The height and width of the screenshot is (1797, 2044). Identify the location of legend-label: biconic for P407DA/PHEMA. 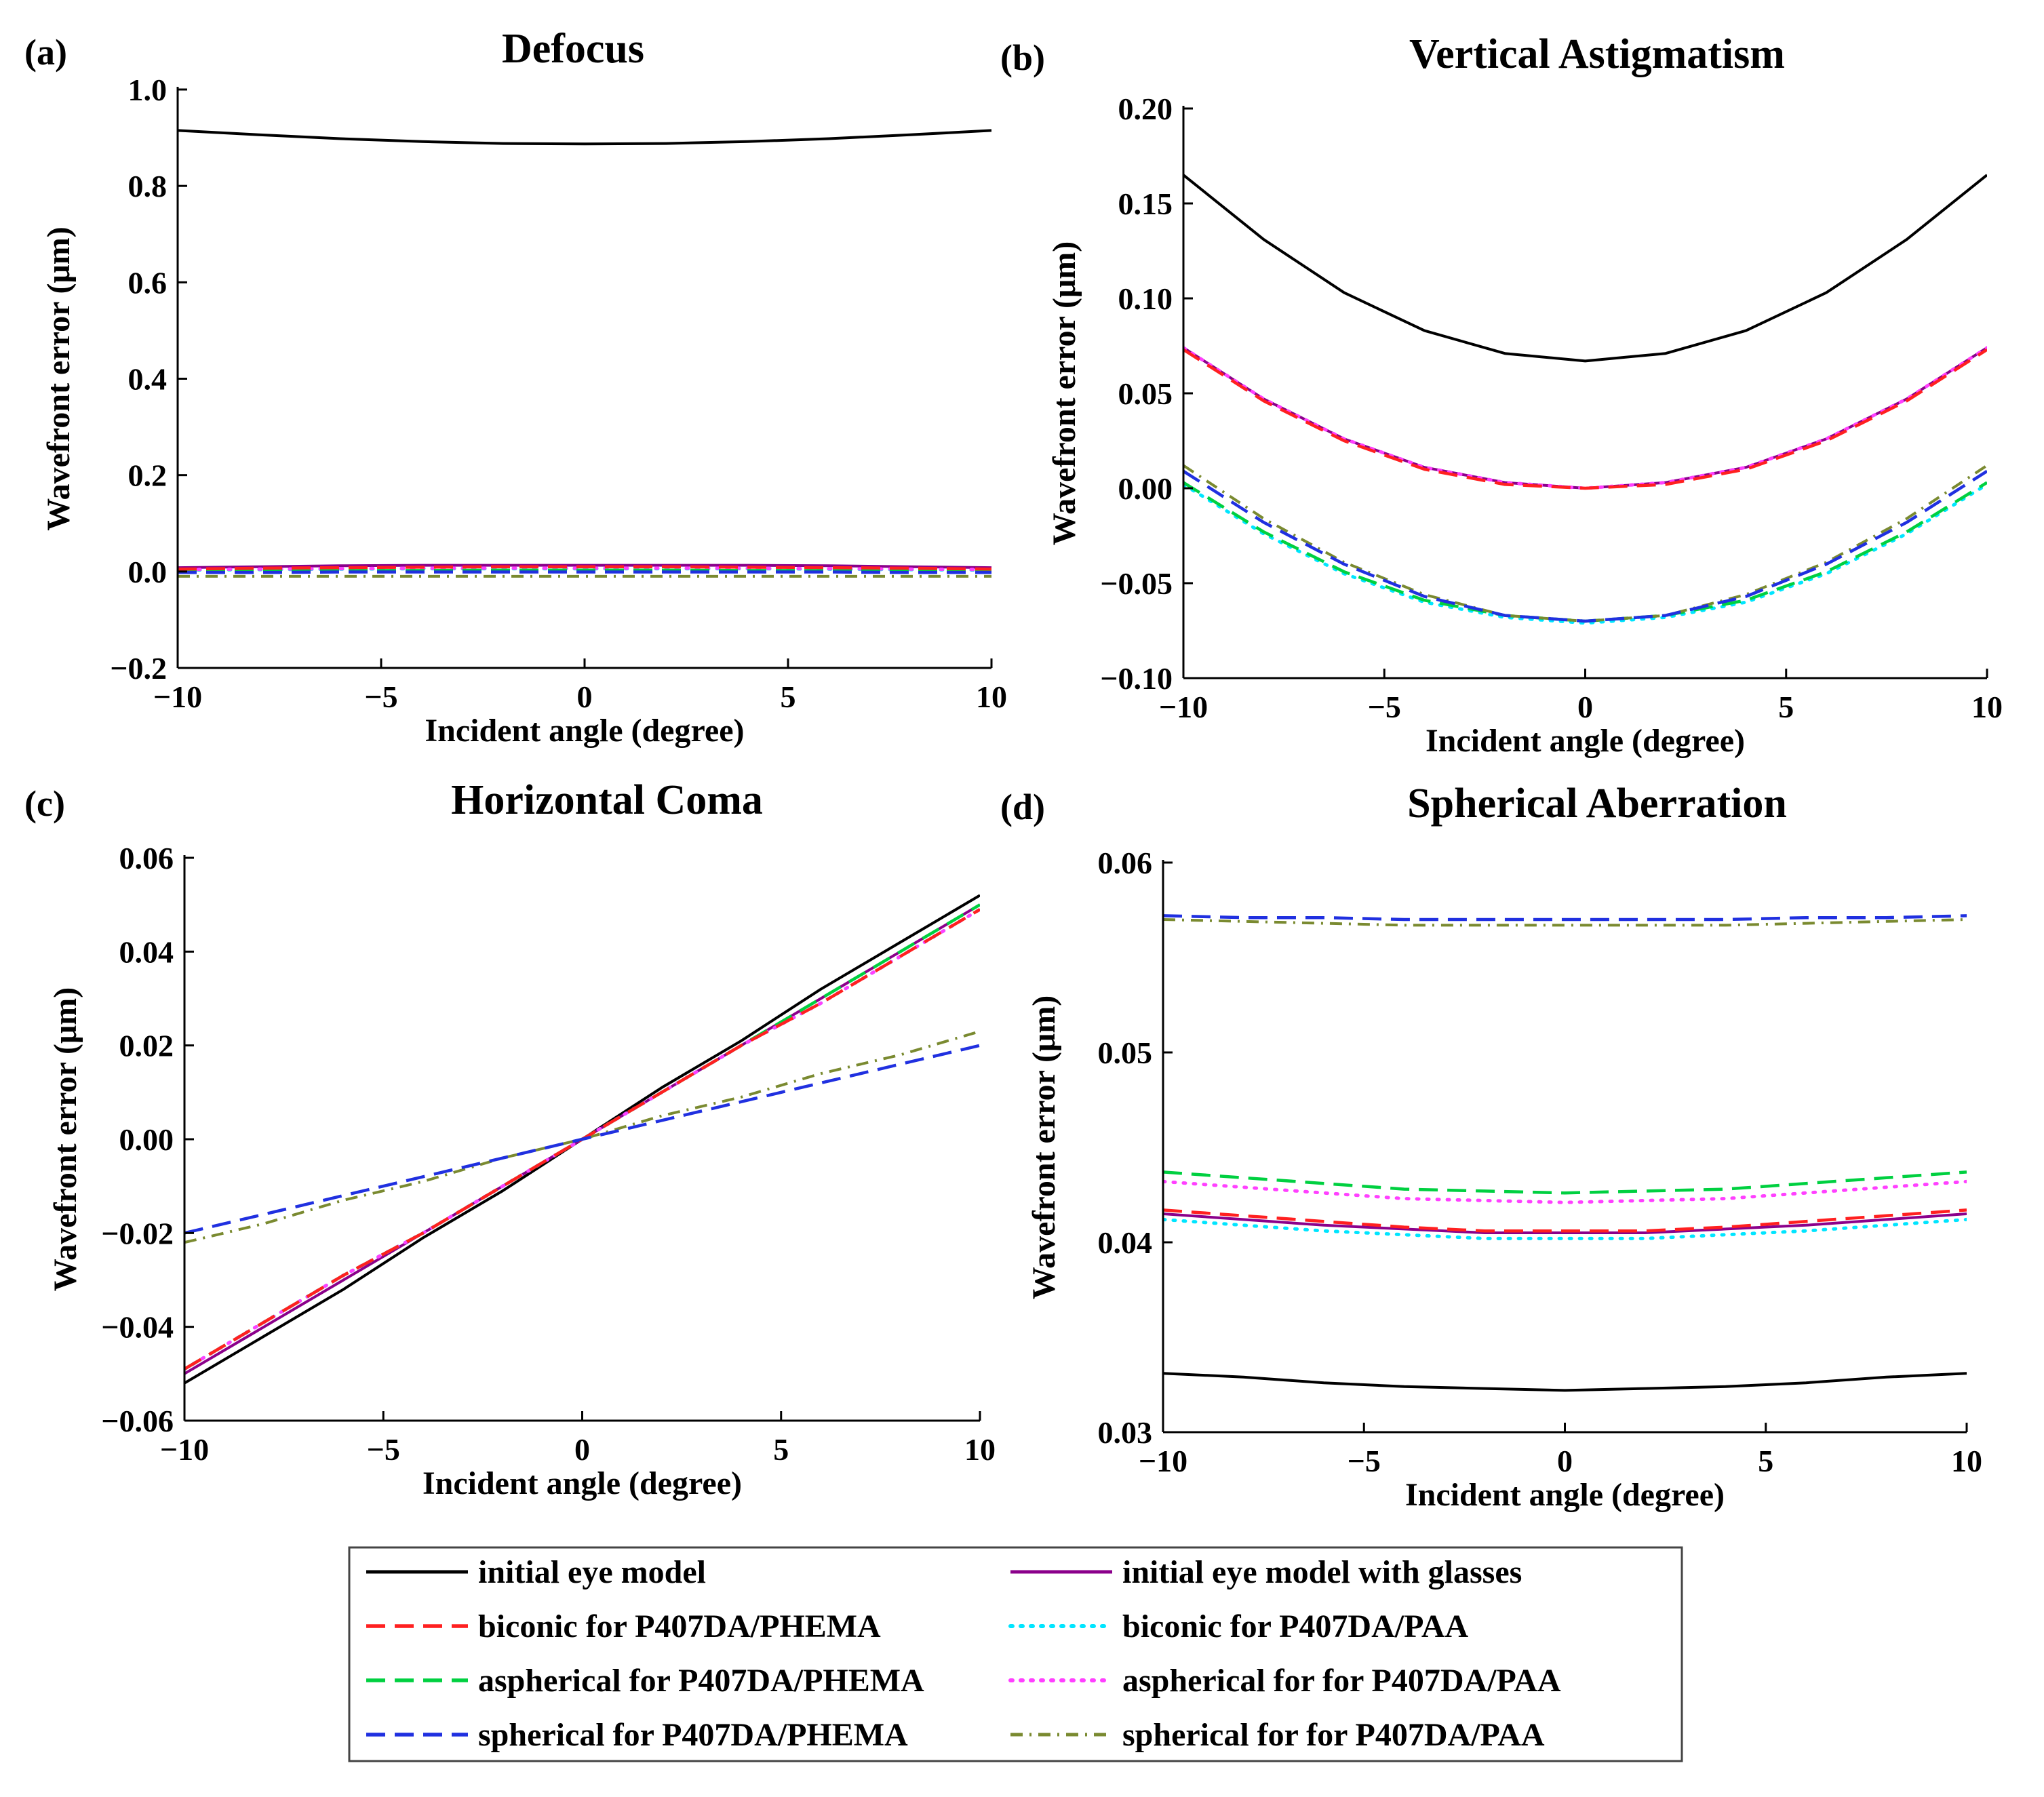
(680, 1626).